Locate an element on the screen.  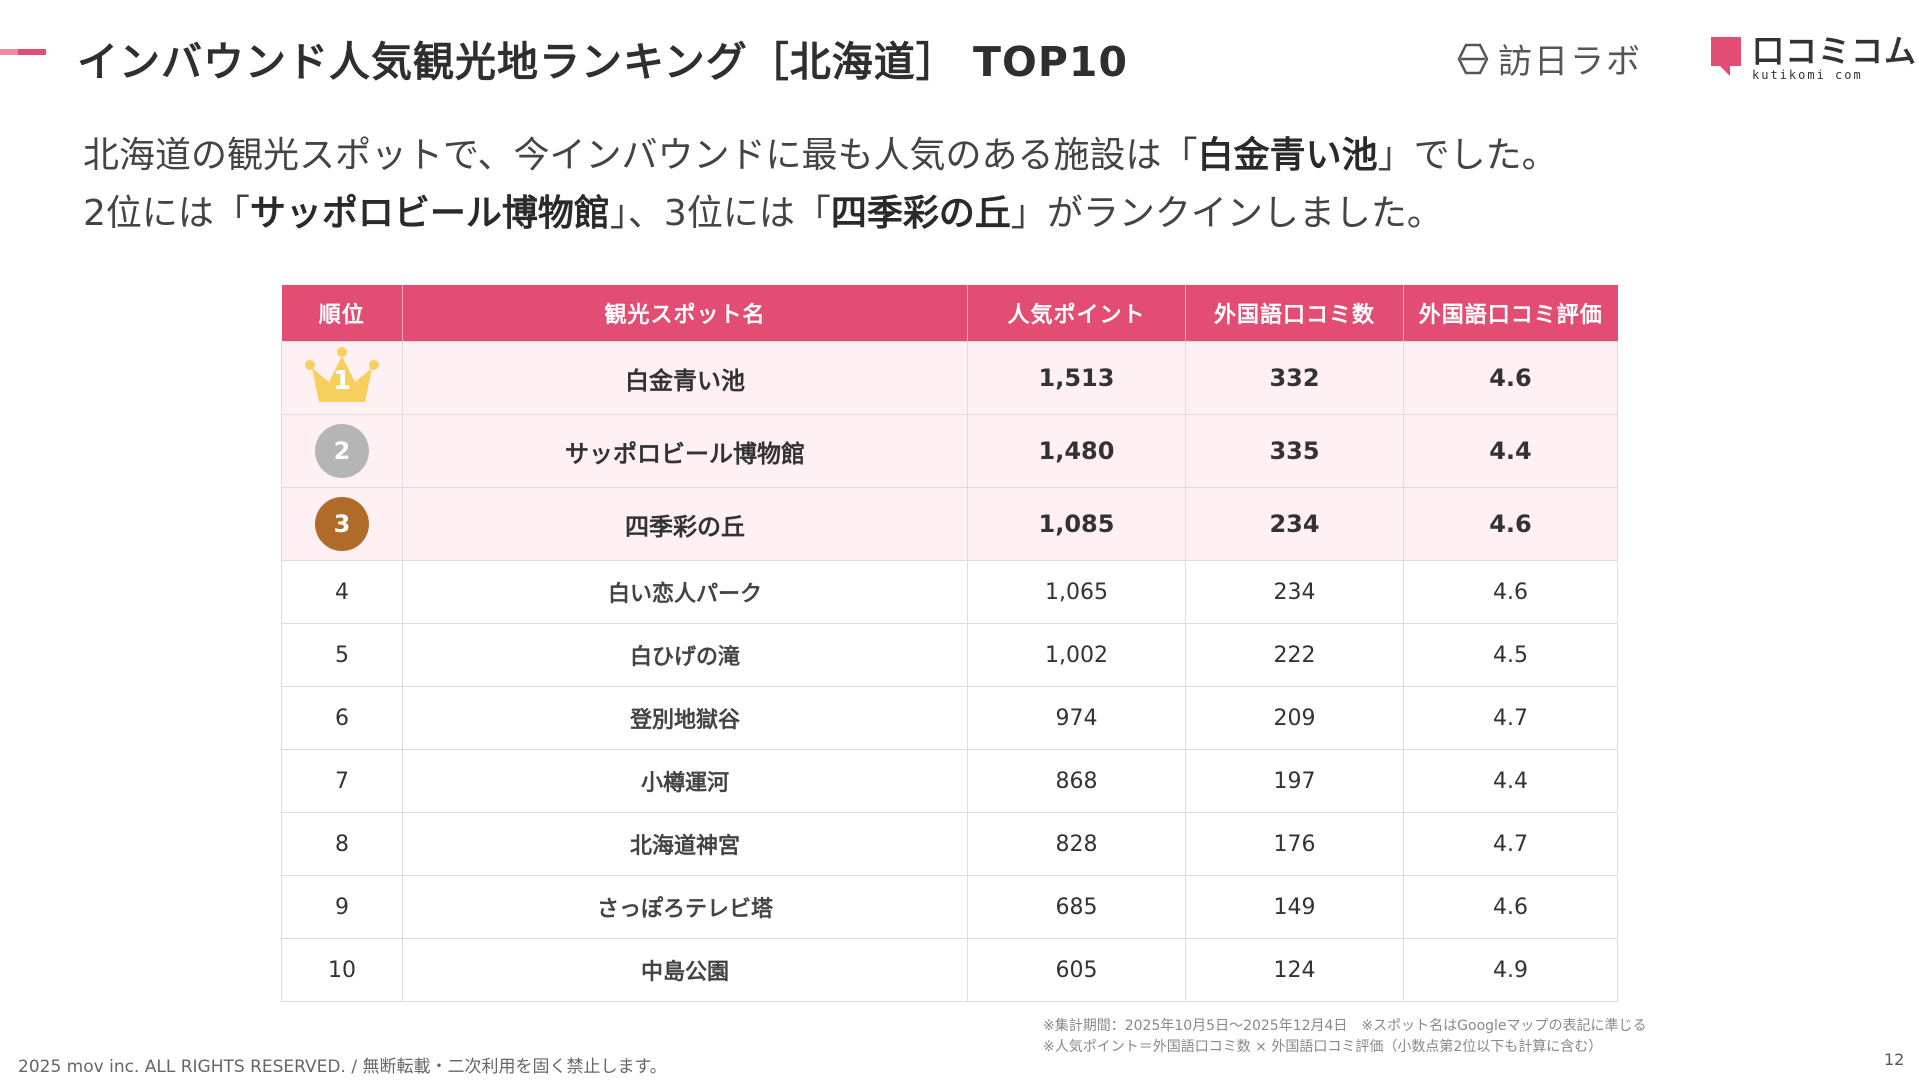
table-row: 4 白い恋人パーク 1,065 234 4.6 is located at coordinates (949, 592).